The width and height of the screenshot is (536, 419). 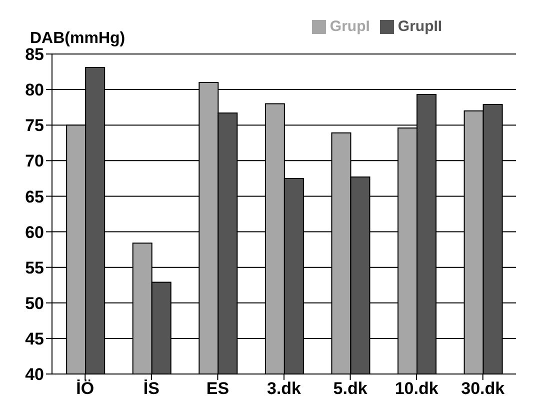 I want to click on y-tick-label: 60, so click(x=34, y=232).